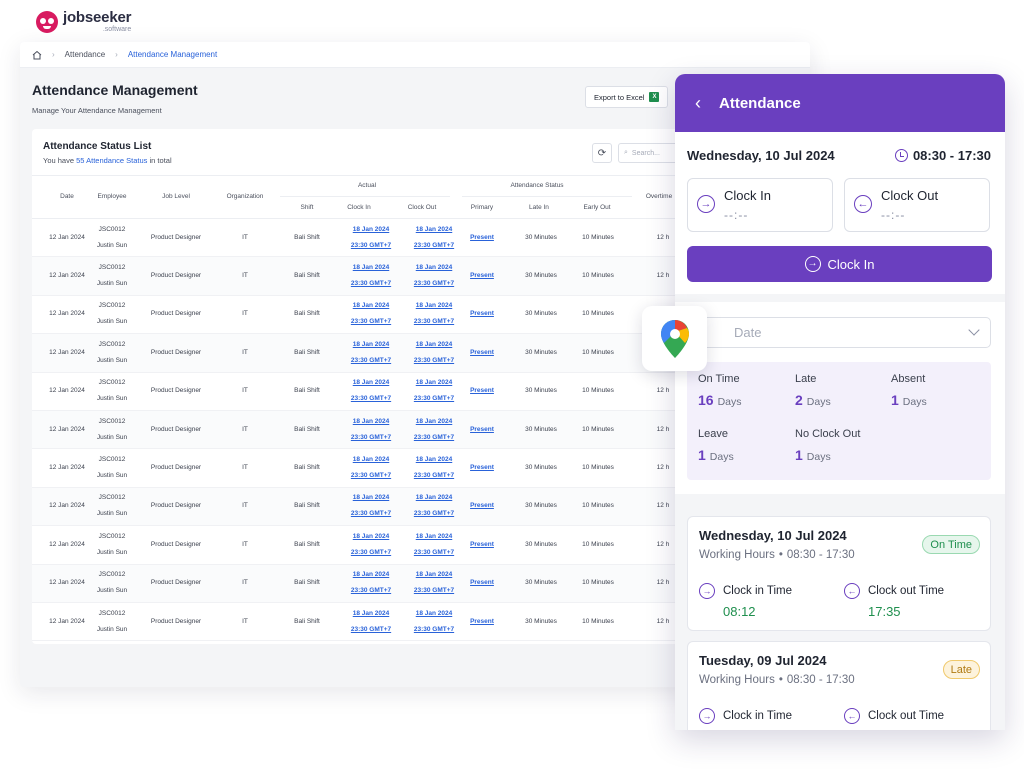  What do you see at coordinates (307, 207) in the screenshot?
I see `col-shift: Shift` at bounding box center [307, 207].